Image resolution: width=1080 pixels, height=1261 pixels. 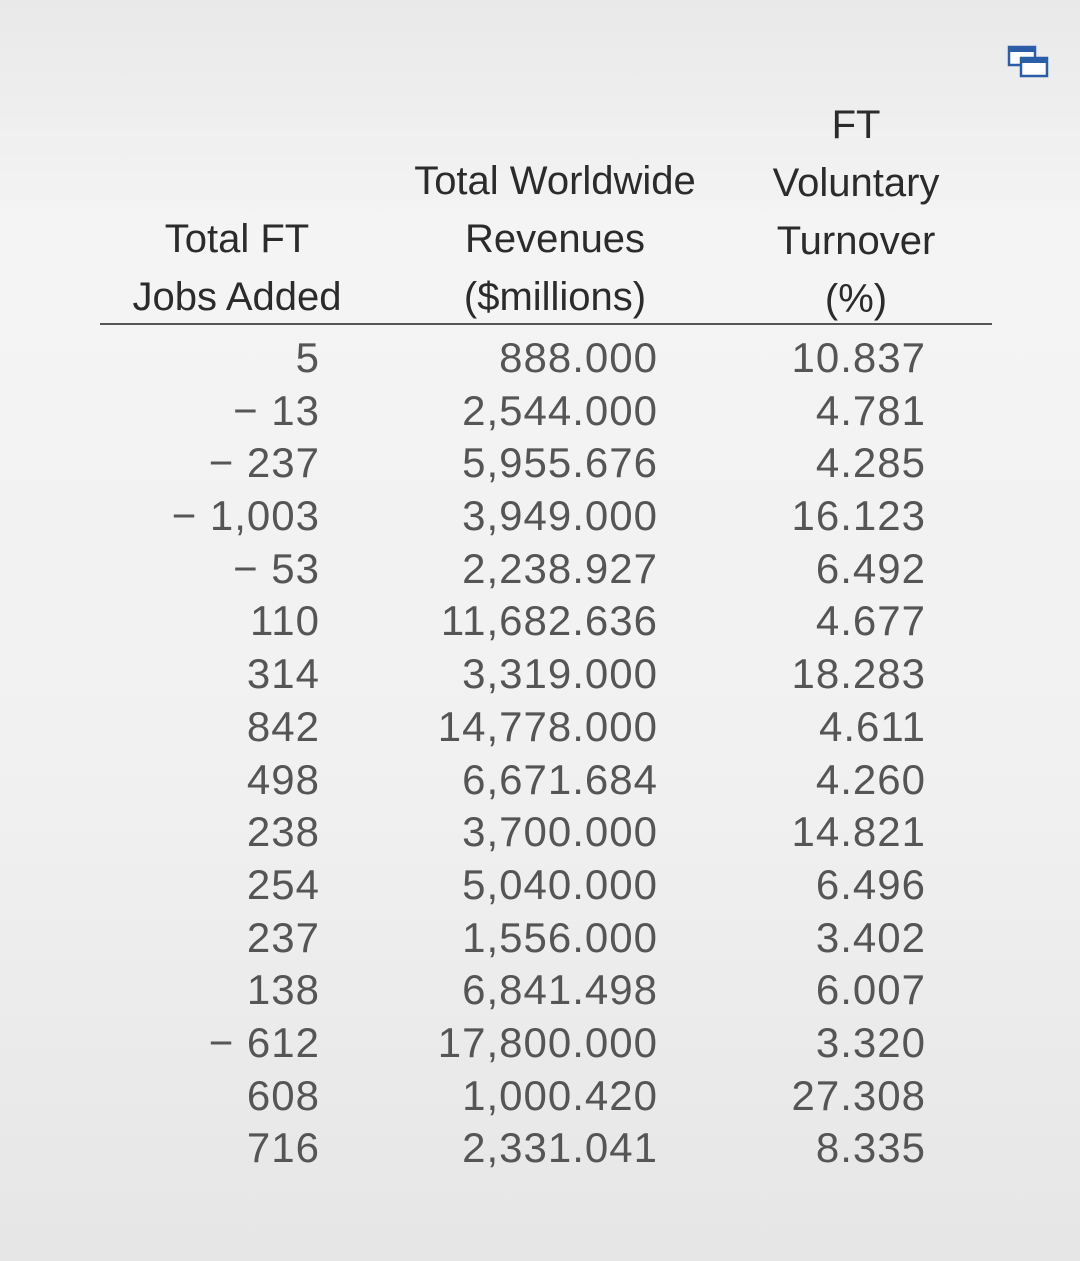 I want to click on table-row: − 1,003 3,949.000 16.123, so click(x=546, y=516).